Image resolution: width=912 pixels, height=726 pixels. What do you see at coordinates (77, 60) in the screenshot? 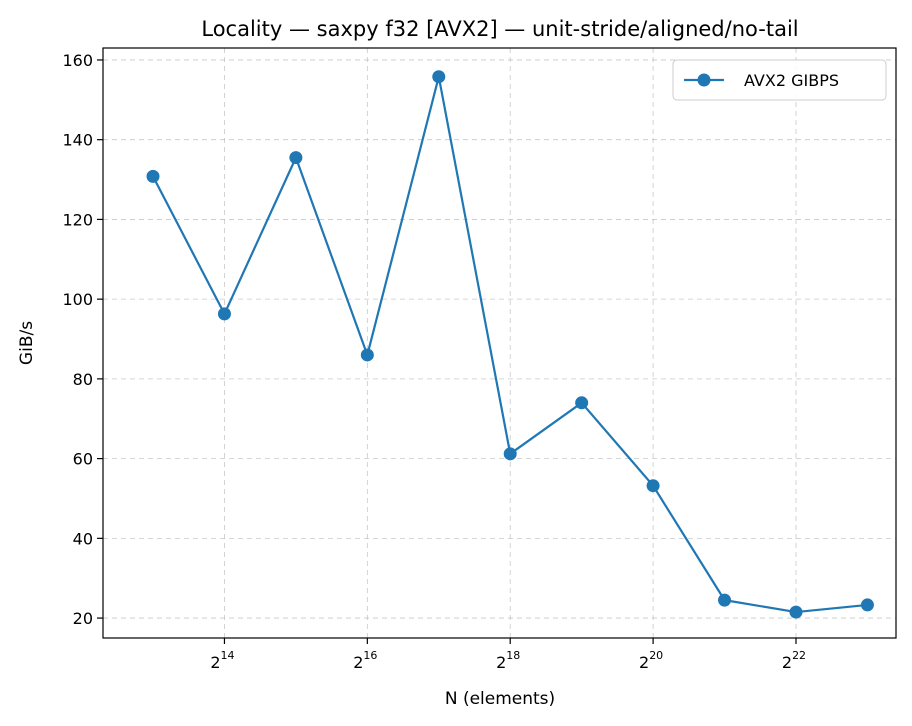
I see `y-tick-label: 160` at bounding box center [77, 60].